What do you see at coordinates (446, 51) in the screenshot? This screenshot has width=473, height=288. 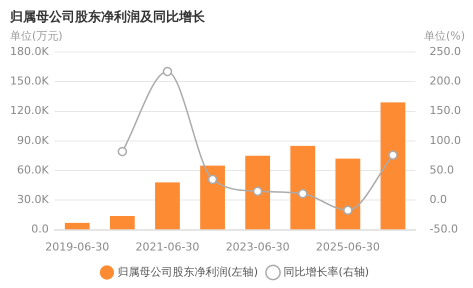 I see `y2-tick-label: 250.0` at bounding box center [446, 51].